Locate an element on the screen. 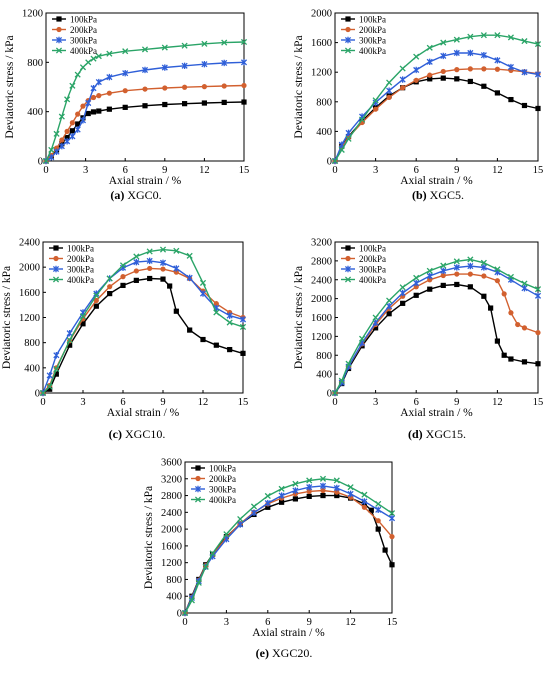  x-axis-label: Axial strain / % is located at coordinates (436, 413).